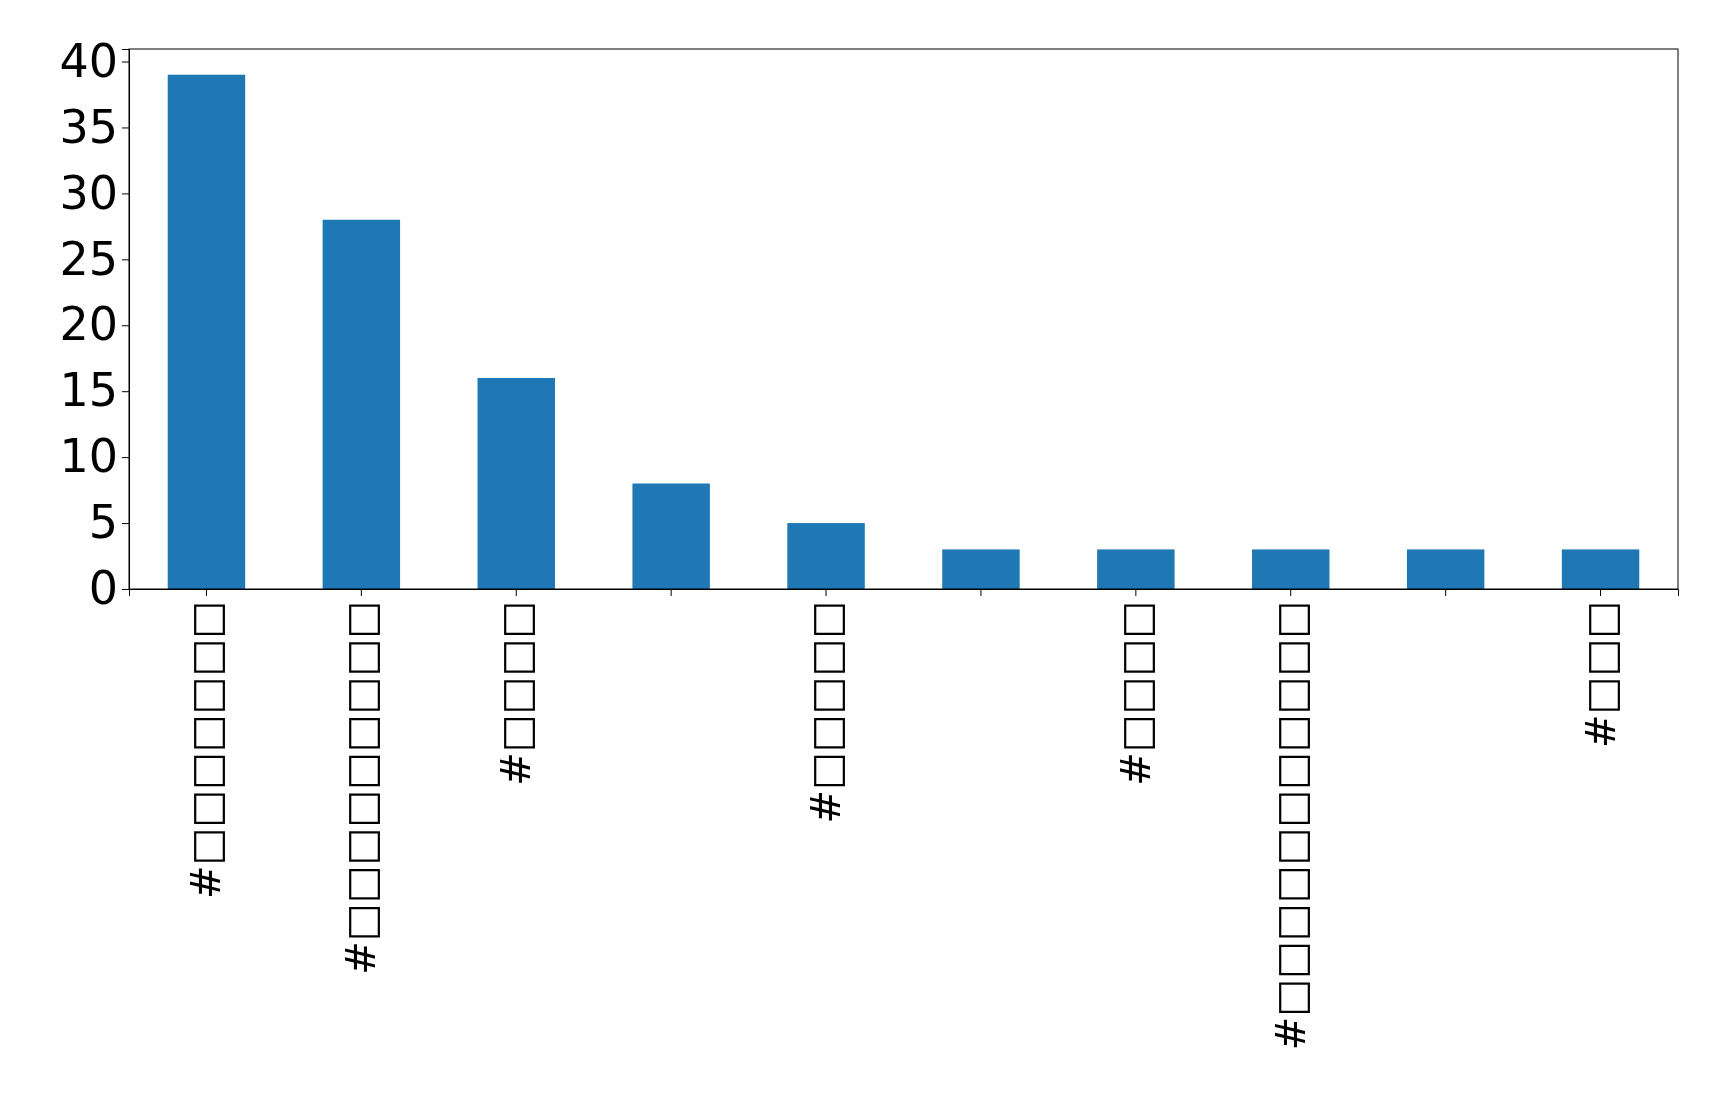 The width and height of the screenshot is (1719, 1104). Describe the element at coordinates (206, 750) in the screenshot. I see `x-tick-label: #□□□□□□□` at that location.